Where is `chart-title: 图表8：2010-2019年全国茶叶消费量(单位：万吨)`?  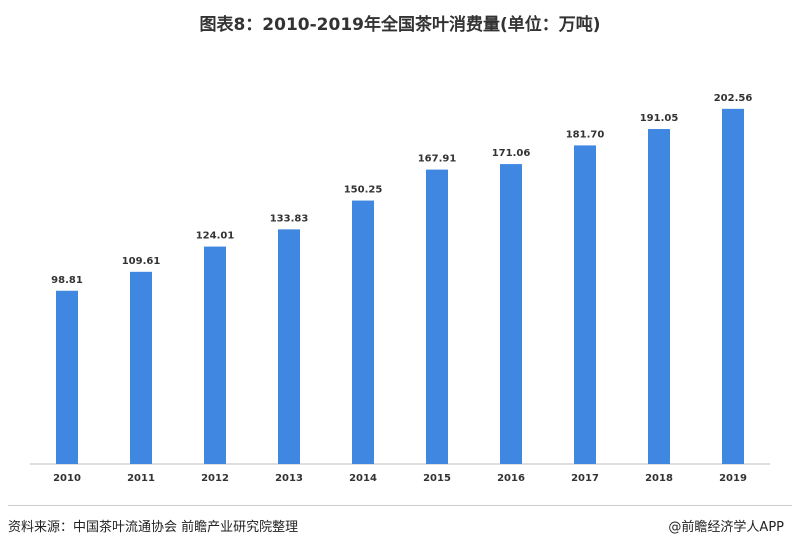
chart-title: 图表8：2010-2019年全国茶叶消费量(单位：万吨) is located at coordinates (400, 25).